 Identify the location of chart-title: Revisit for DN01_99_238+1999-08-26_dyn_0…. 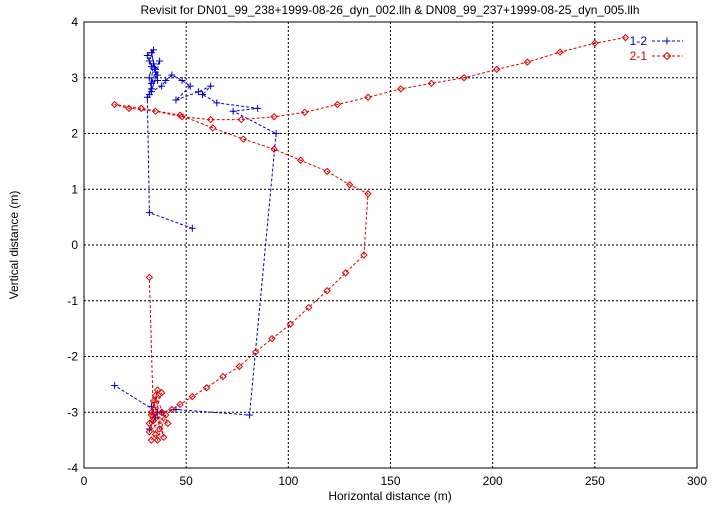
(389, 10).